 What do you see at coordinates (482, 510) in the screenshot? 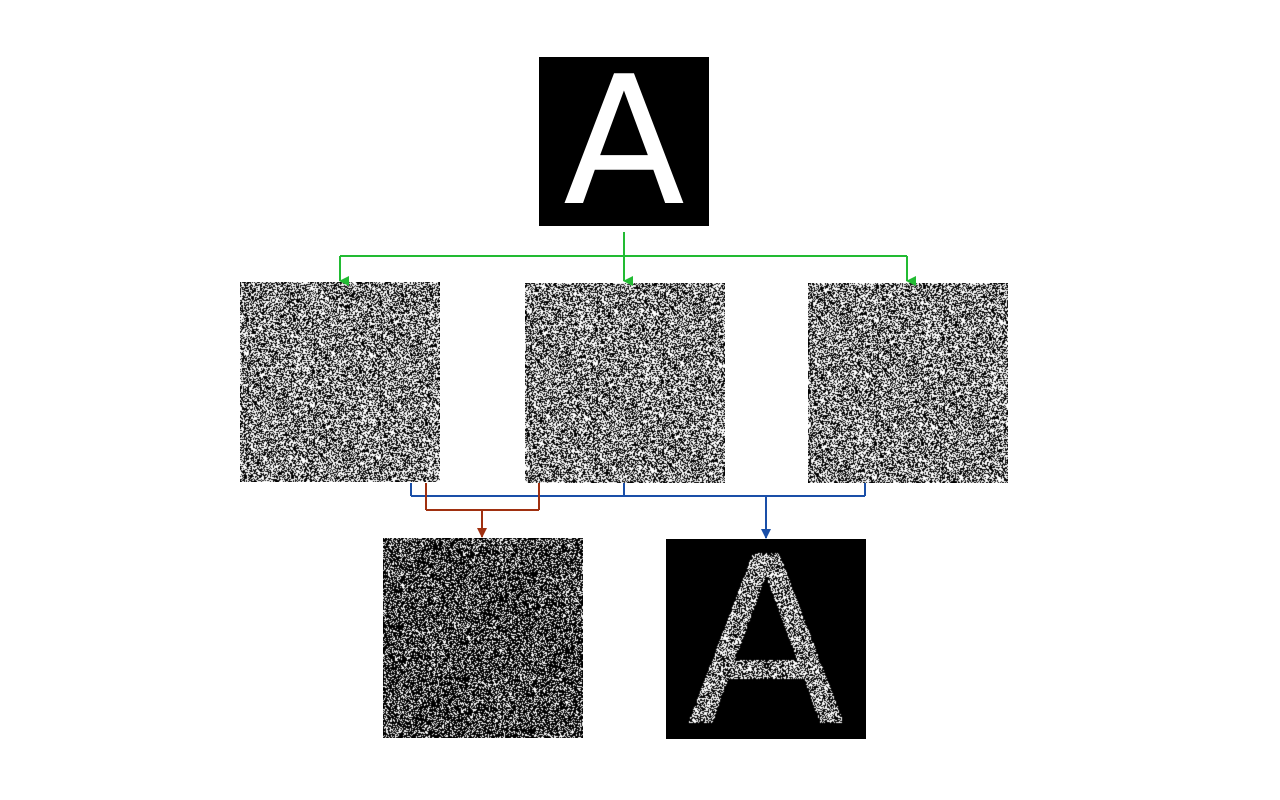
I see `partial-stack-arrows` at bounding box center [482, 510].